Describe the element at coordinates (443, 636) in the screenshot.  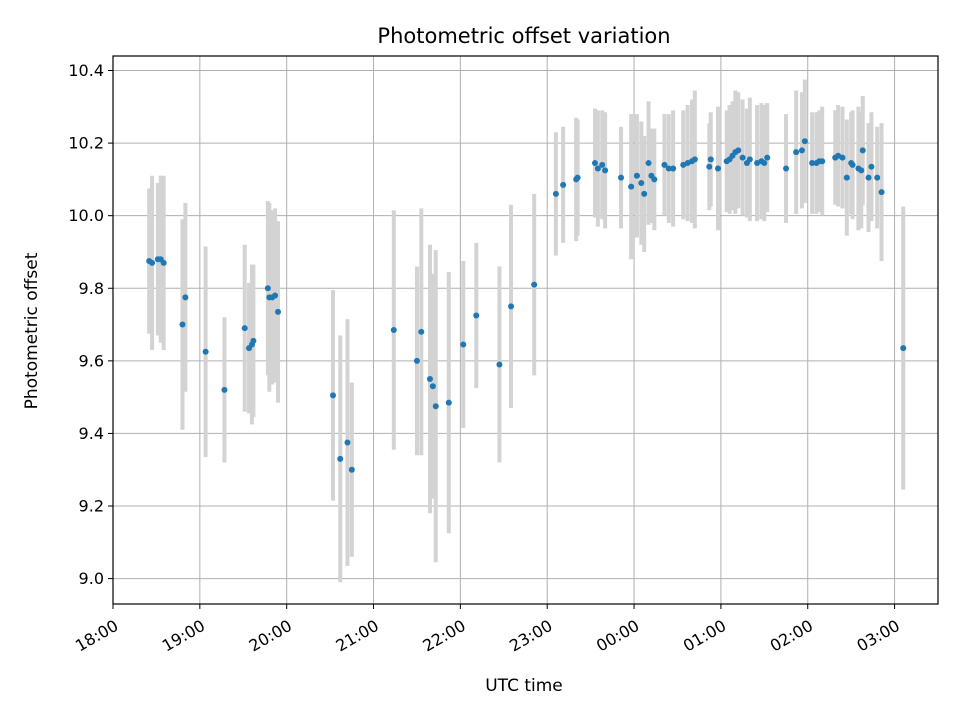
I see `x-tick-label: 22:00` at that location.